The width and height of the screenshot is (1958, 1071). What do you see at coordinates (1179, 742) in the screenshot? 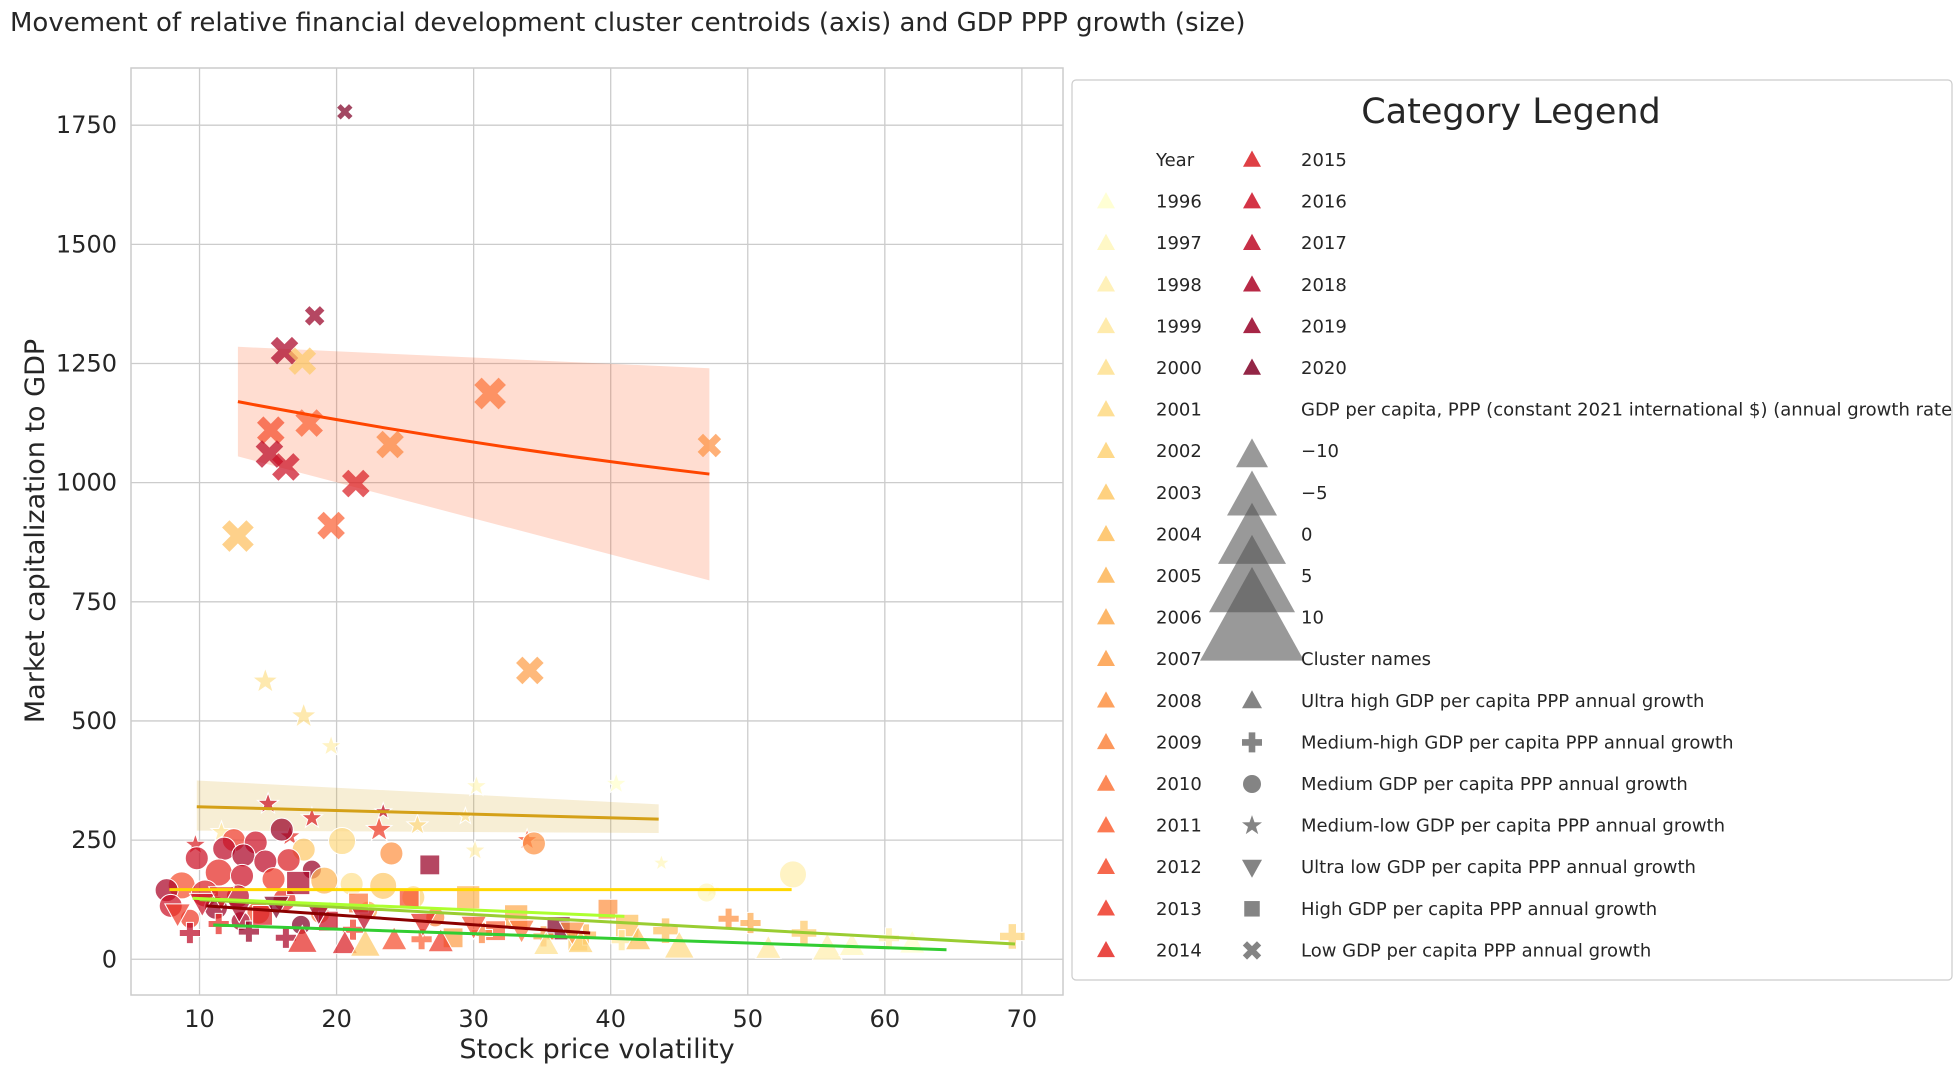
I see `legend-year-label: 2009` at bounding box center [1179, 742].